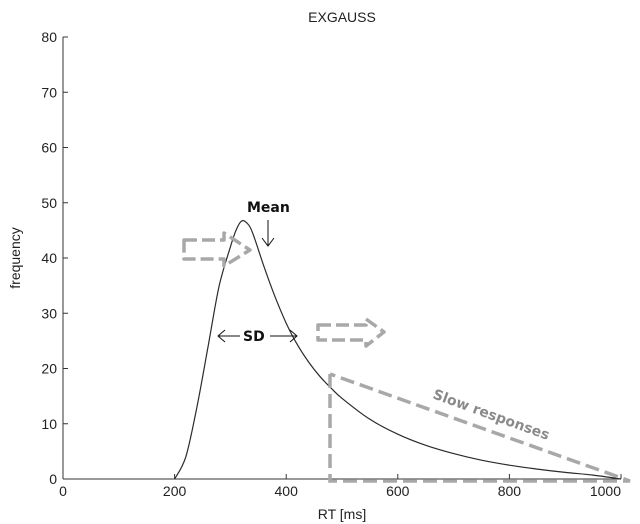  What do you see at coordinates (15, 257) in the screenshot?
I see `y-axis-label: frequency` at bounding box center [15, 257].